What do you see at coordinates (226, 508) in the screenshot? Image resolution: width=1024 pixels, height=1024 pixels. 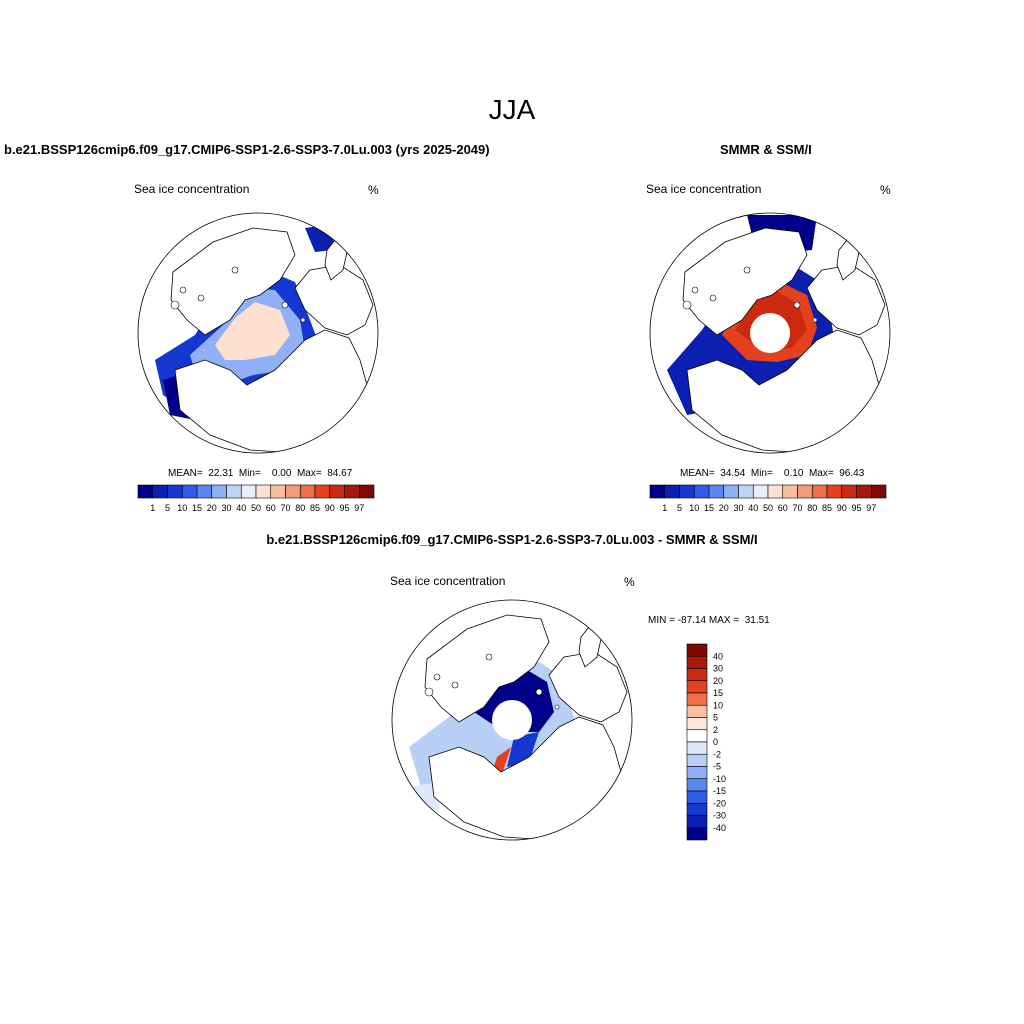 I see `panel1-colorbar-tick-label: 30` at bounding box center [226, 508].